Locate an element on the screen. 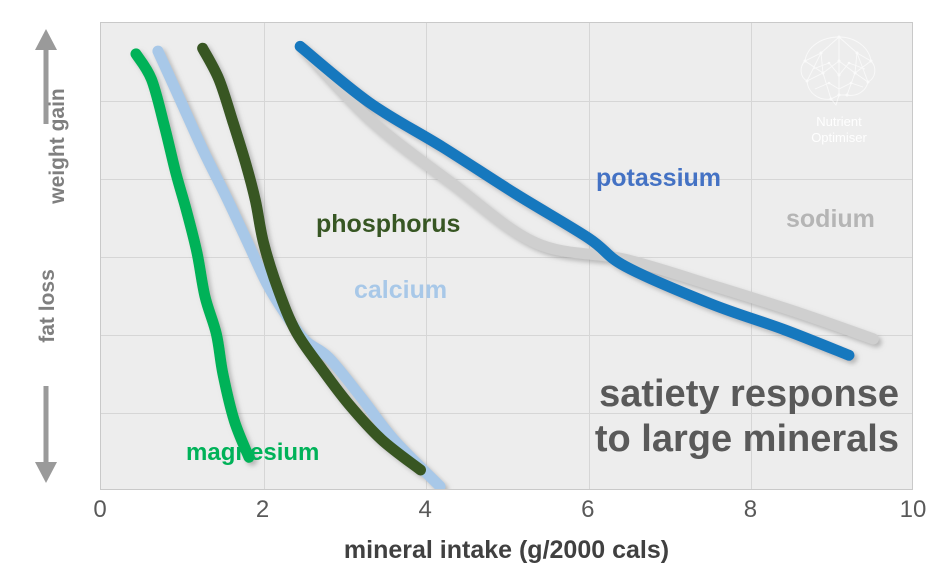 This screenshot has height=585, width=948. series-line-magnesium is located at coordinates (192, 255).